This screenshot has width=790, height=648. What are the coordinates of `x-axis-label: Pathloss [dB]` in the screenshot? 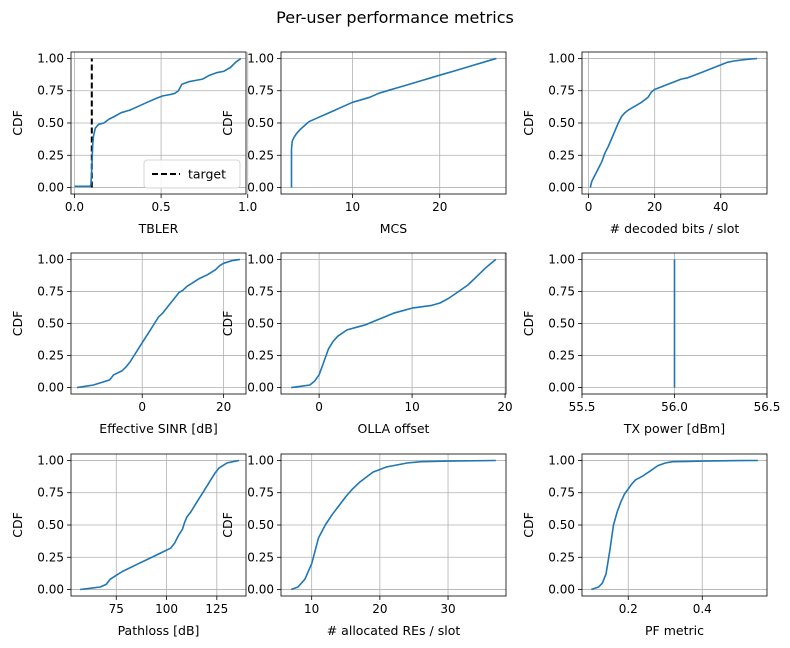 It's located at (159, 630).